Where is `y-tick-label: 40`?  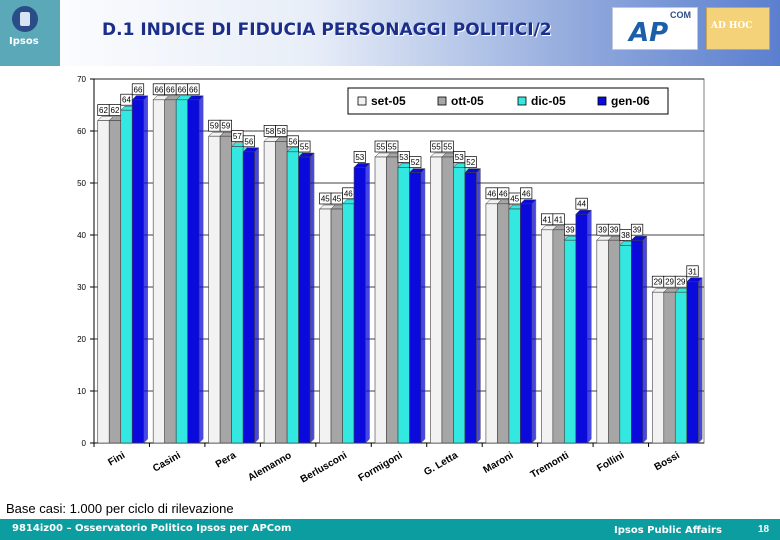 y-tick-label: 40 is located at coordinates (81, 235).